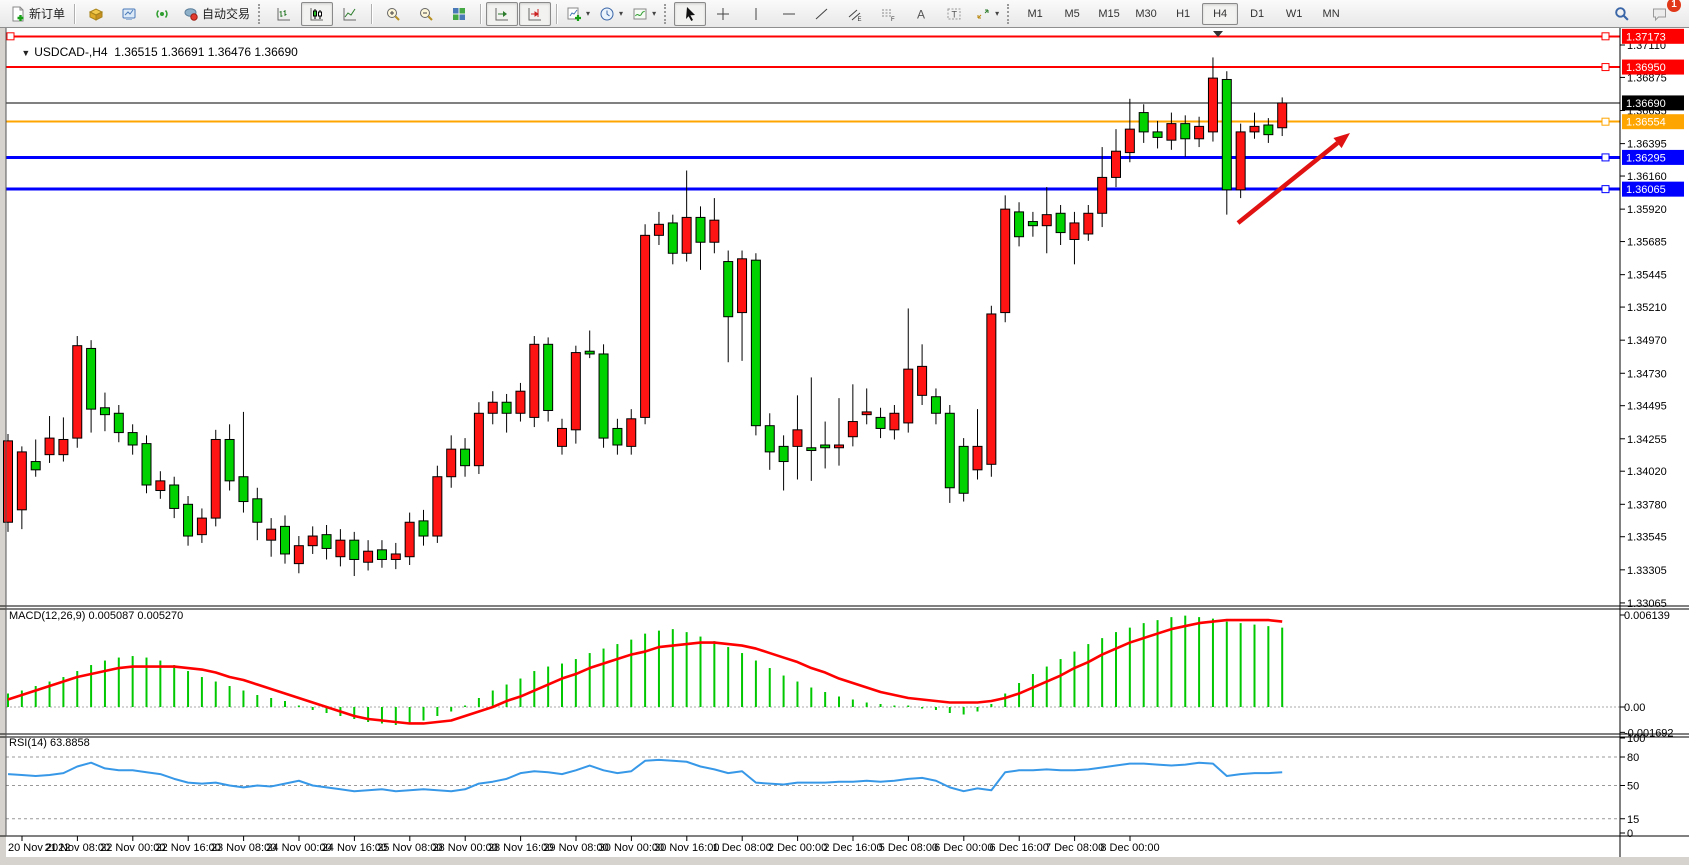 This screenshot has height=865, width=1689. I want to click on text-icon: A, so click(921, 14).